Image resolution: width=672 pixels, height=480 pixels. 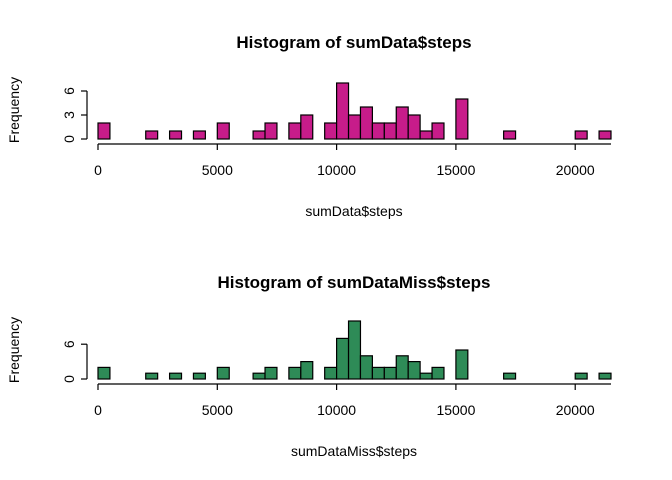 What do you see at coordinates (354, 451) in the screenshot?
I see `x-axis-label: sumDataMiss$steps` at bounding box center [354, 451].